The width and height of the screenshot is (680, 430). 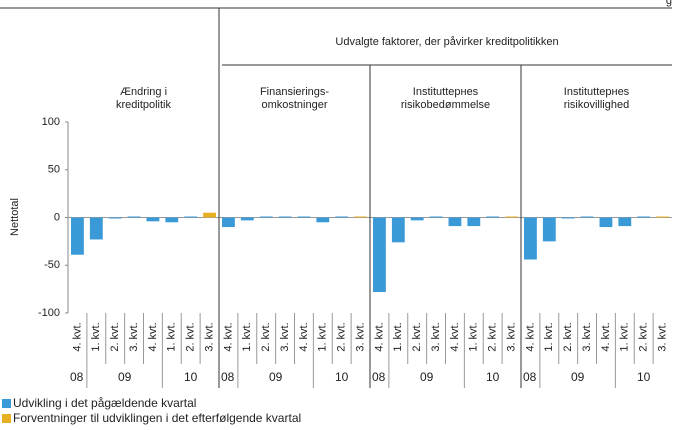 I want to click on y-tick-label: 100, so click(x=51, y=122).